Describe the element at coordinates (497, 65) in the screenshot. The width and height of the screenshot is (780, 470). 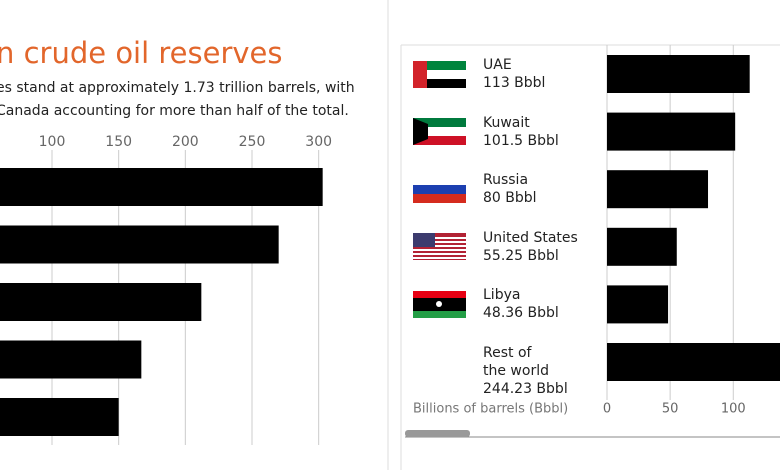
I see `category-label: UAE` at that location.